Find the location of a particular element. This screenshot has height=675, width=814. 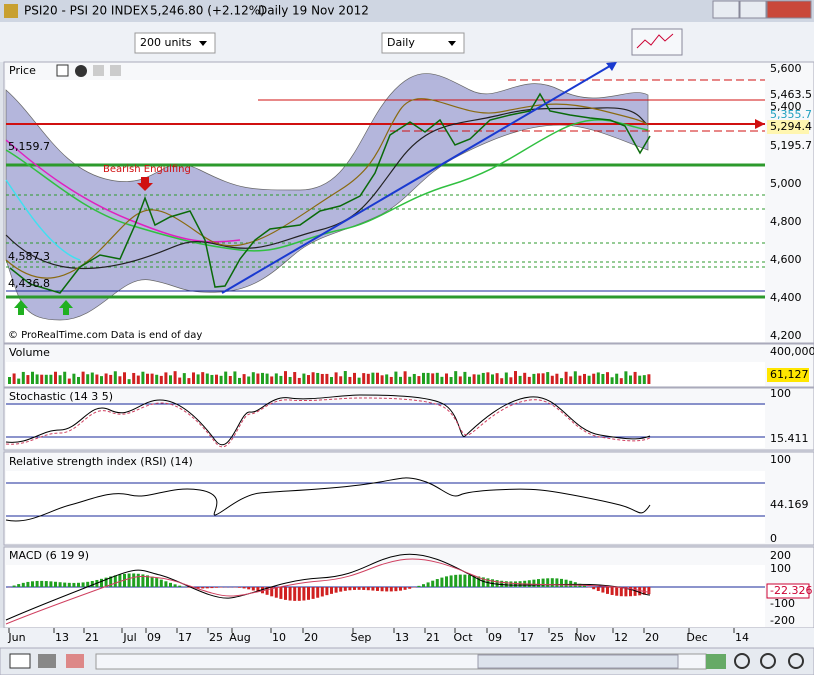

value-box is located at coordinates (788, 375).